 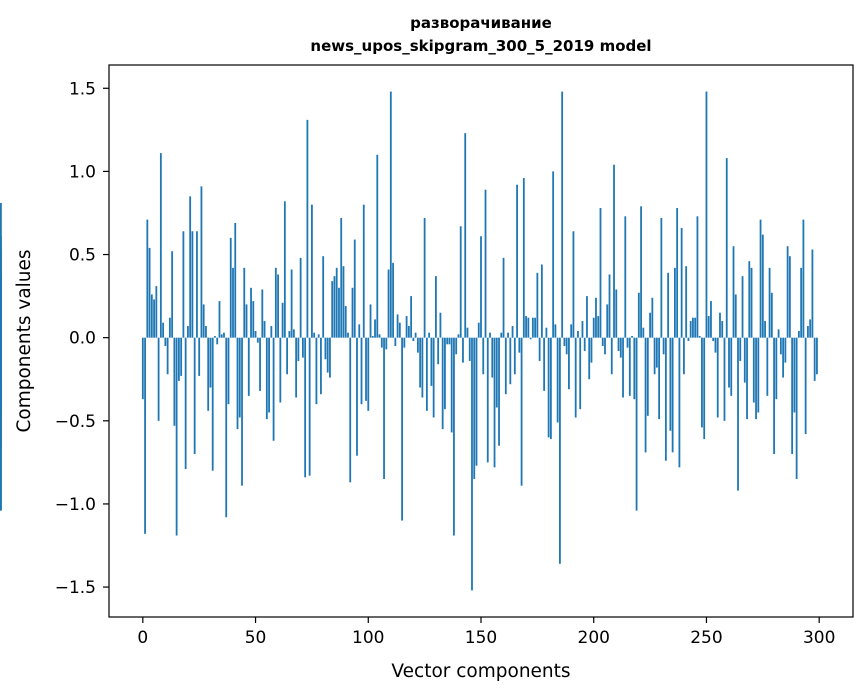 What do you see at coordinates (480, 671) in the screenshot?
I see `x-axis-label: Vector components` at bounding box center [480, 671].